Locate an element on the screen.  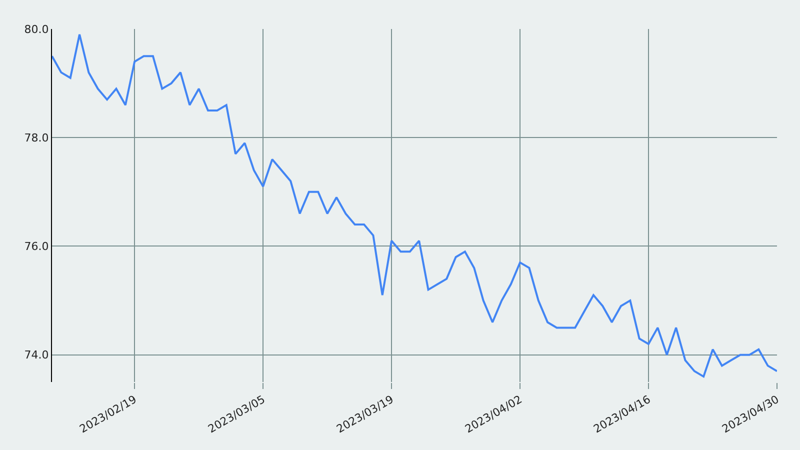
y-tick-label: 78.0 is located at coordinates (36, 137).